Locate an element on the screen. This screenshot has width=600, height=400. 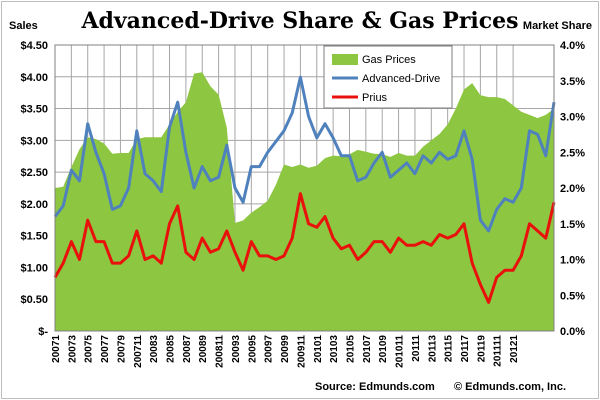
legend: Gas Prices Advanced-Drive Prius is located at coordinates (388, 77).